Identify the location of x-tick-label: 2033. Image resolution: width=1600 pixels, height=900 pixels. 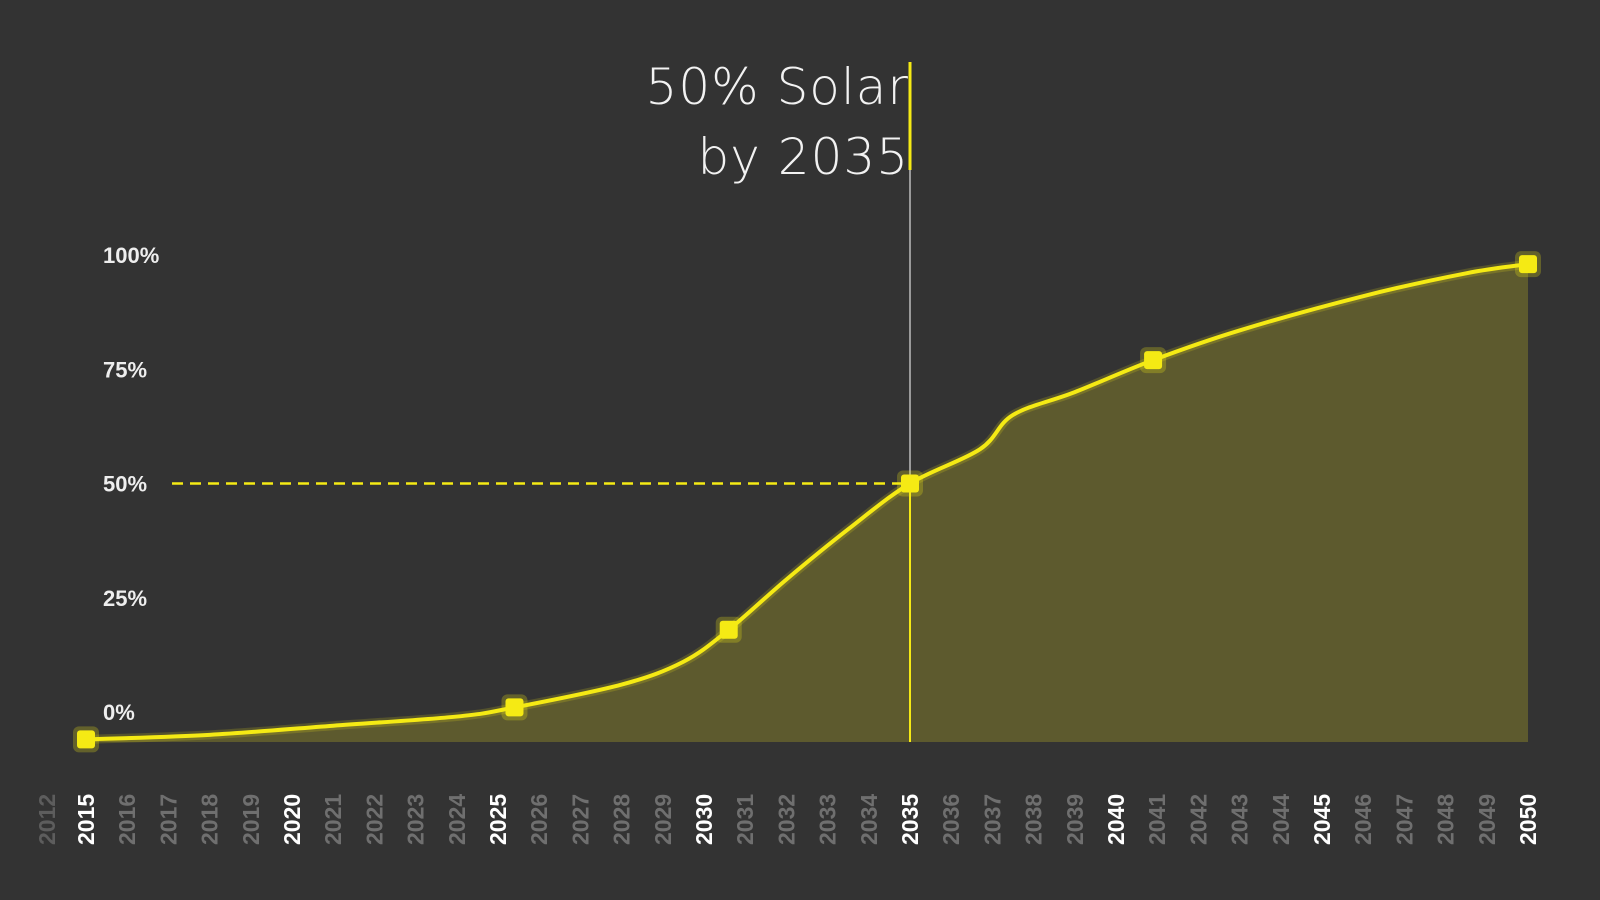
(828, 819).